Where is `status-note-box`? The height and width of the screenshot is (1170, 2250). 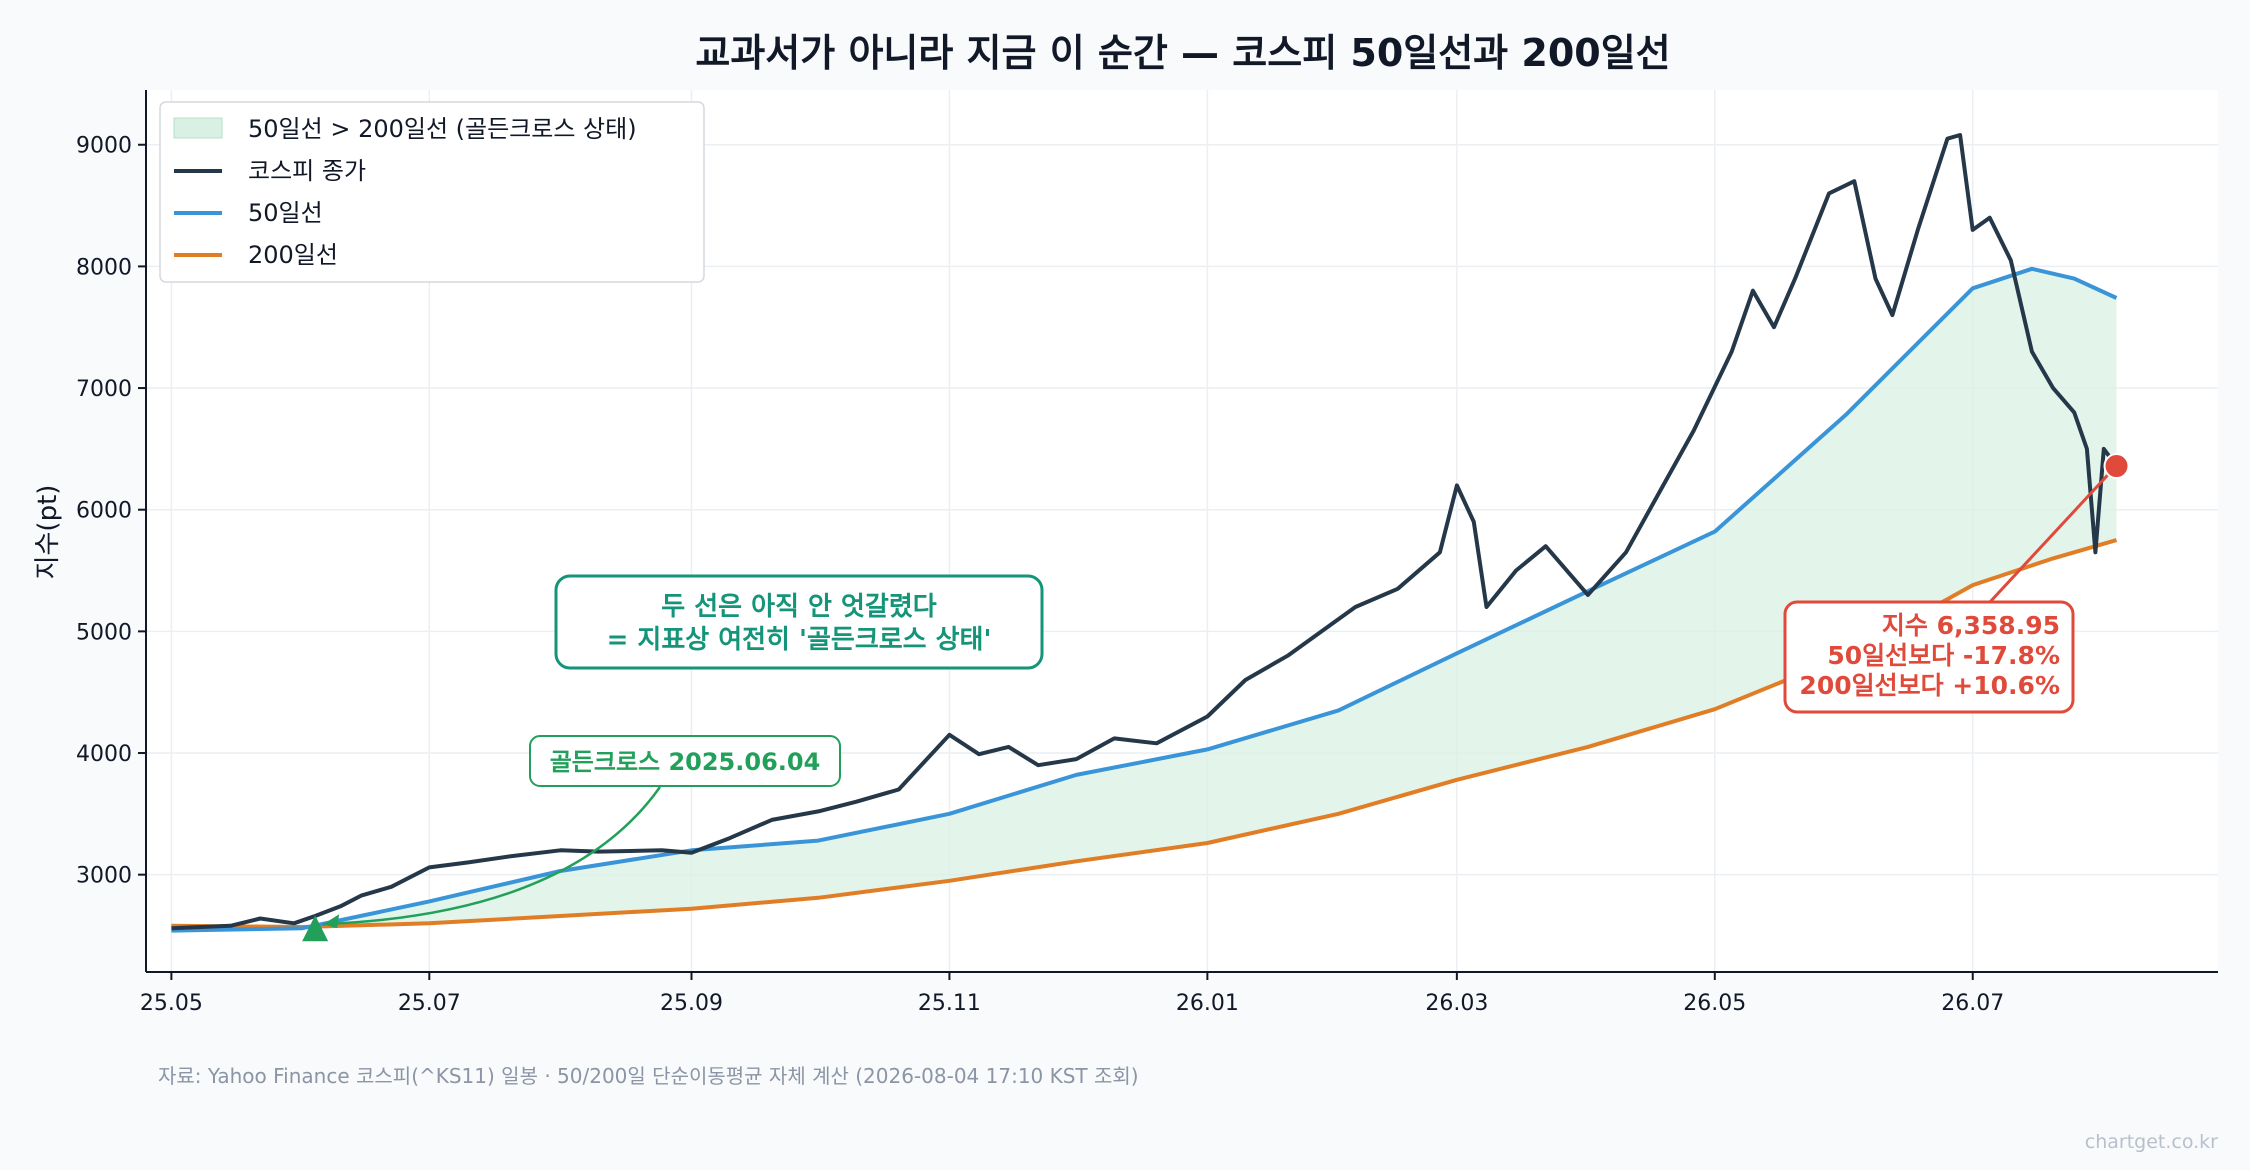 status-note-box is located at coordinates (799, 622).